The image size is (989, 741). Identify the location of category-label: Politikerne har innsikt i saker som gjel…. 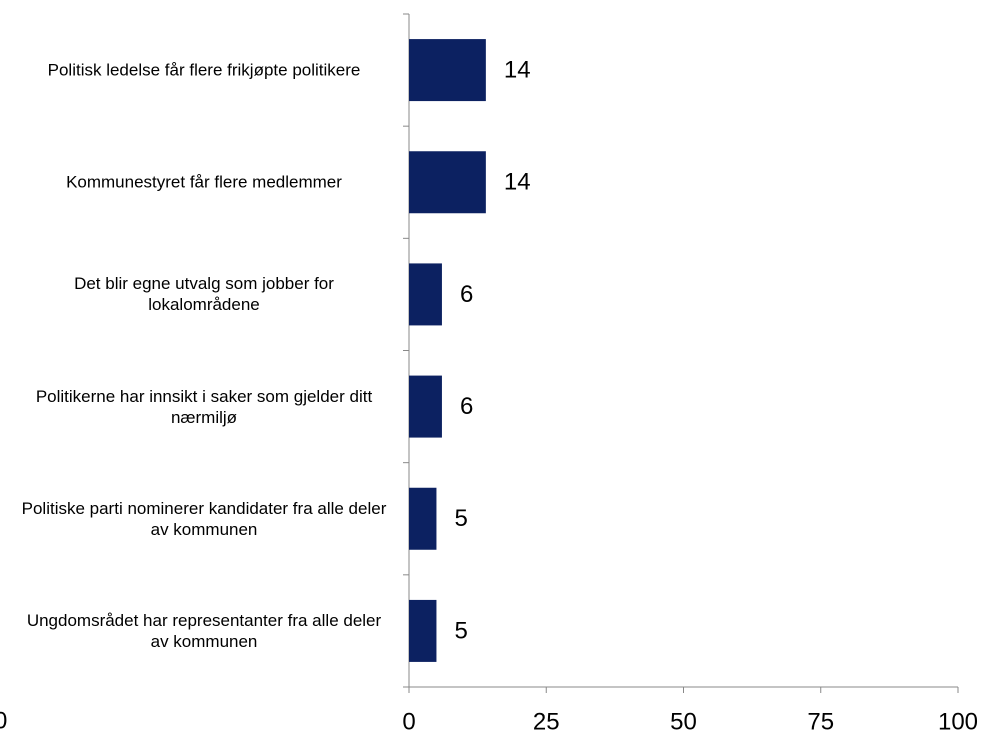
(204, 406).